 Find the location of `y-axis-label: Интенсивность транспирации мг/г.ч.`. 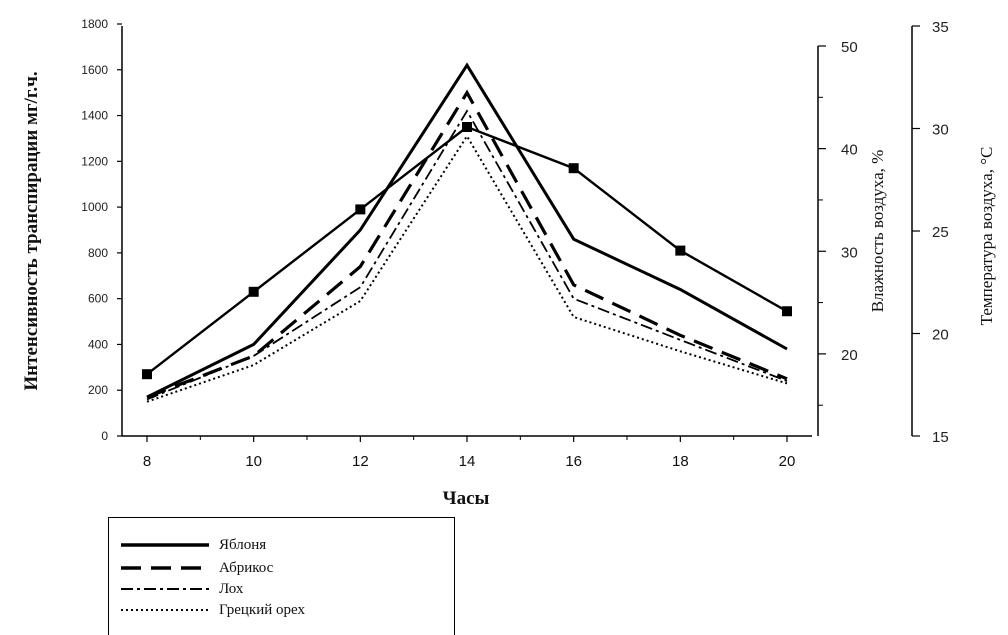

y-axis-label: Интенсивность транспирации мг/г.ч. is located at coordinates (31, 230).